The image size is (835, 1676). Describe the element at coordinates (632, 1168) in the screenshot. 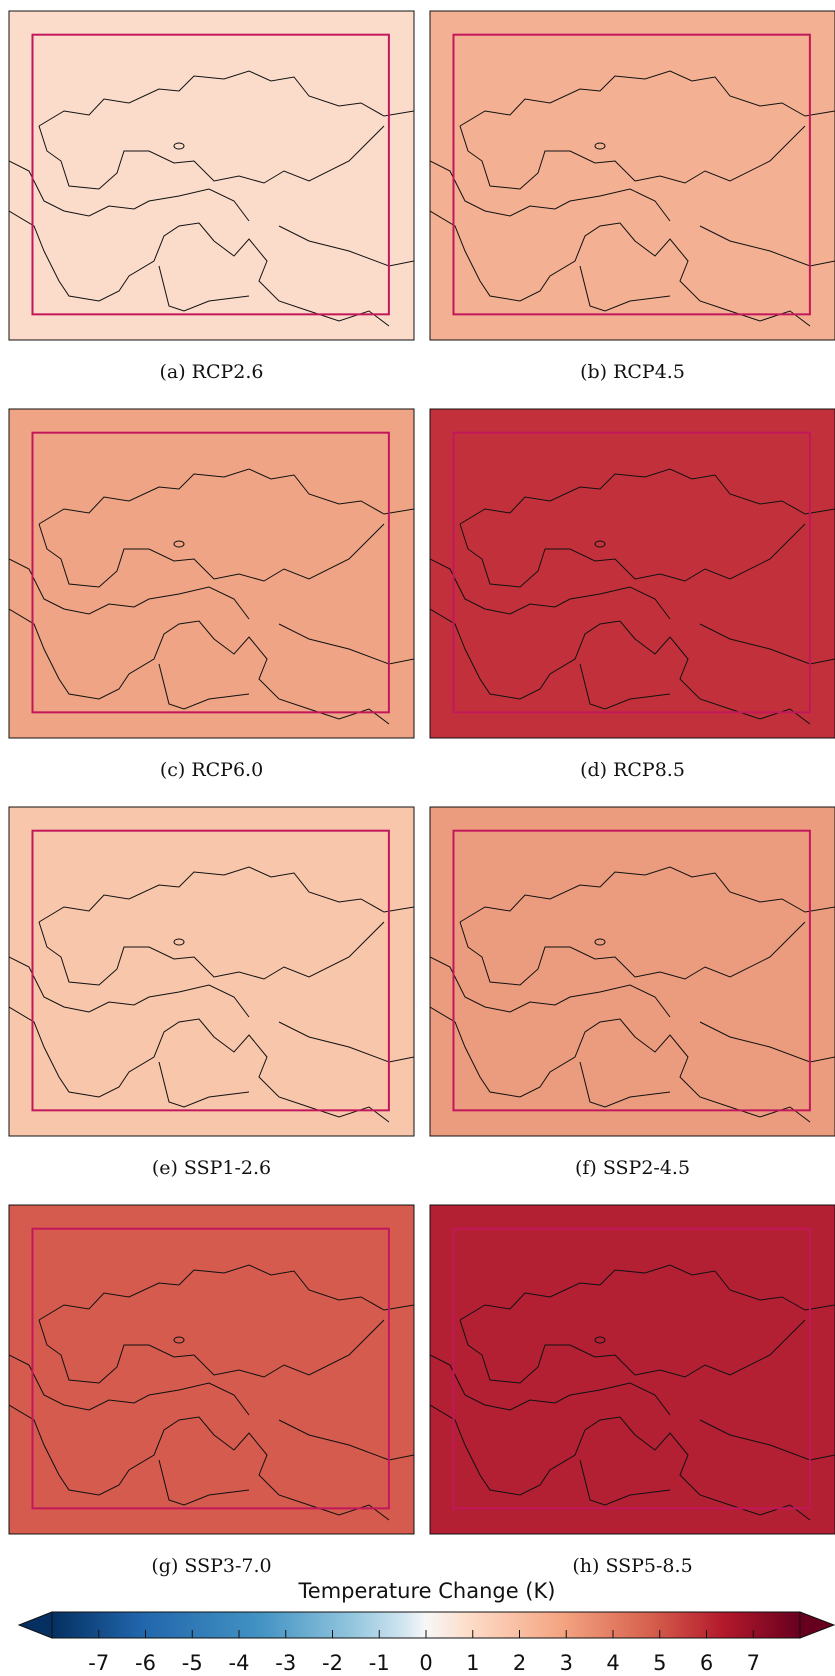

I see `panel-label: (f) SSP2-4.5` at that location.